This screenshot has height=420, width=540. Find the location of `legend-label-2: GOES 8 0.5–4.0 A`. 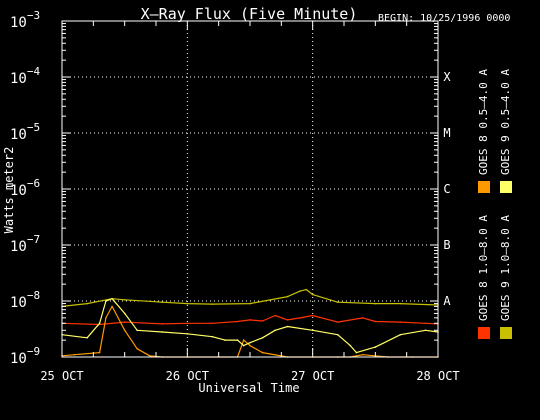

legend-label-2: GOES 8 0.5–4.0 A is located at coordinates (483, 122).